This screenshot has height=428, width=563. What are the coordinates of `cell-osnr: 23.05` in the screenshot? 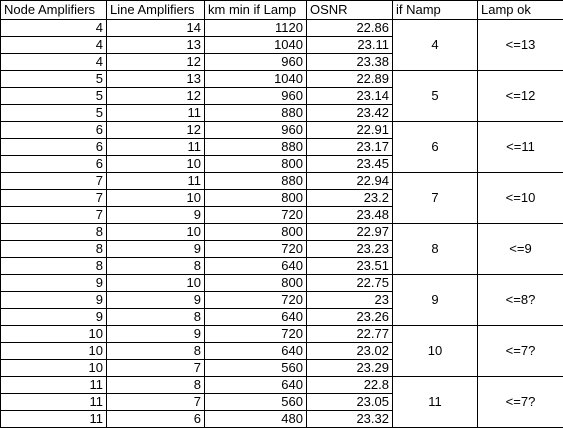 It's located at (350, 402).